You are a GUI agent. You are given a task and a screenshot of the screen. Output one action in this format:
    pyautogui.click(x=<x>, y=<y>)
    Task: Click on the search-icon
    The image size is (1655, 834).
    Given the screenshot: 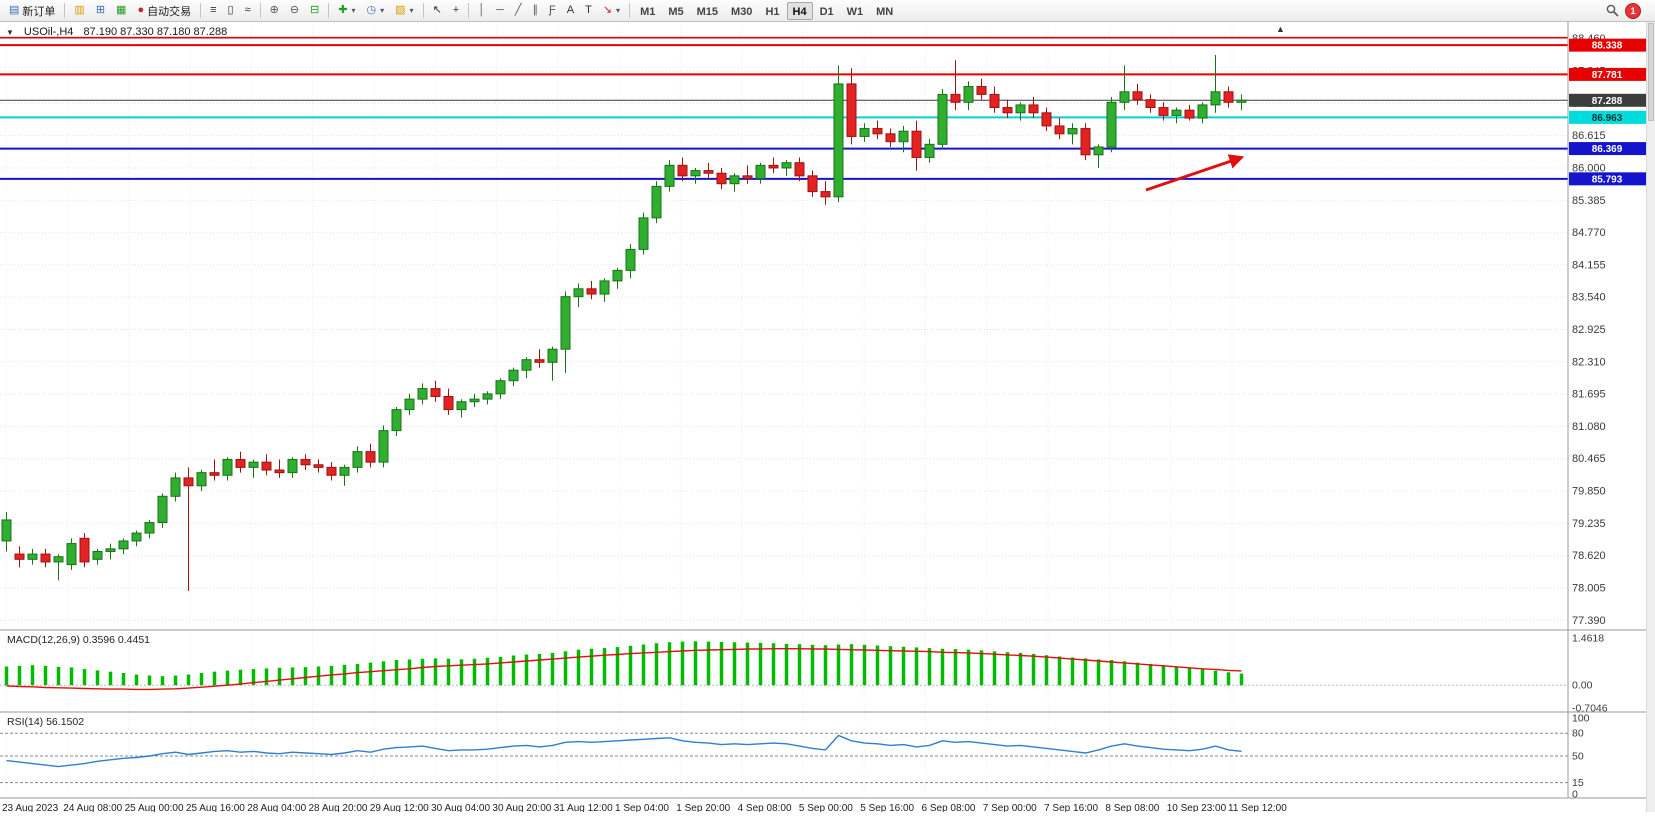 What is the action you would take?
    pyautogui.click(x=1612, y=10)
    